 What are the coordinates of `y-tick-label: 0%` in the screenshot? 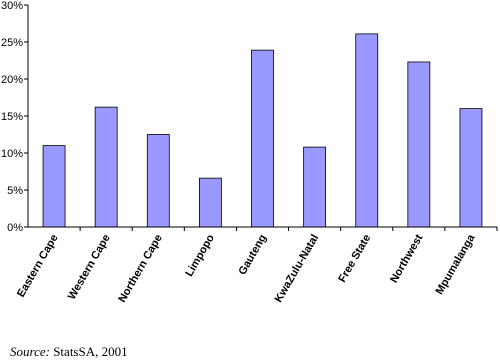 It's located at (15, 228).